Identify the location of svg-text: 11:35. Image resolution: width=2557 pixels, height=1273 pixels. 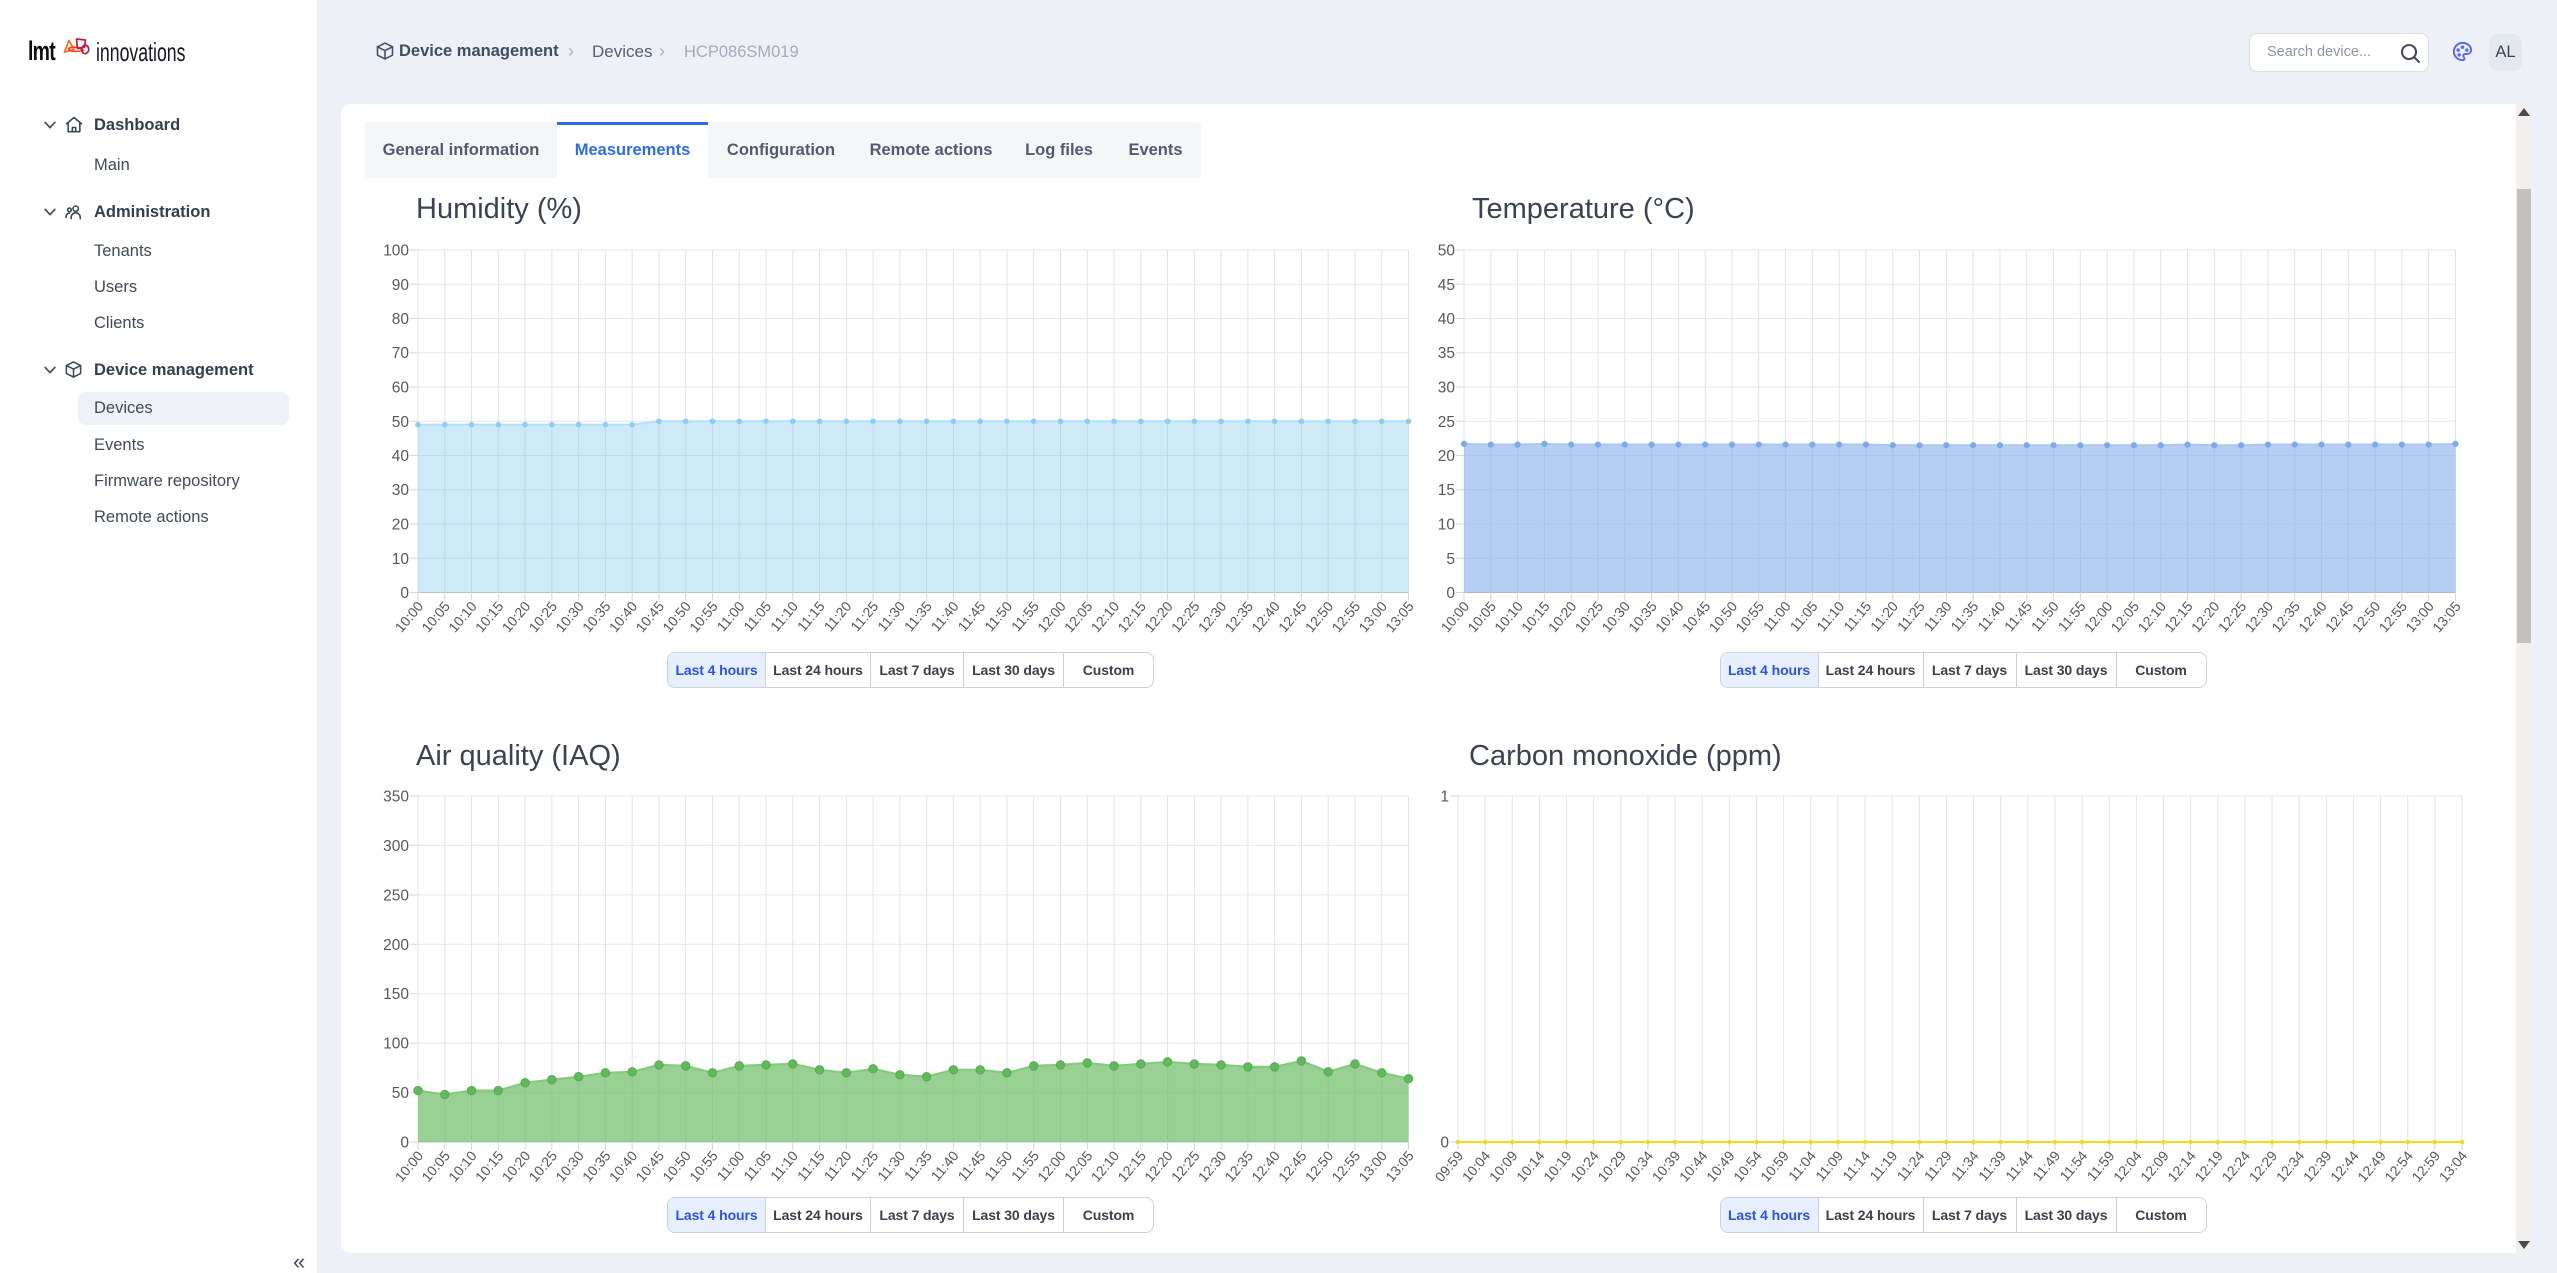
(1964, 616).